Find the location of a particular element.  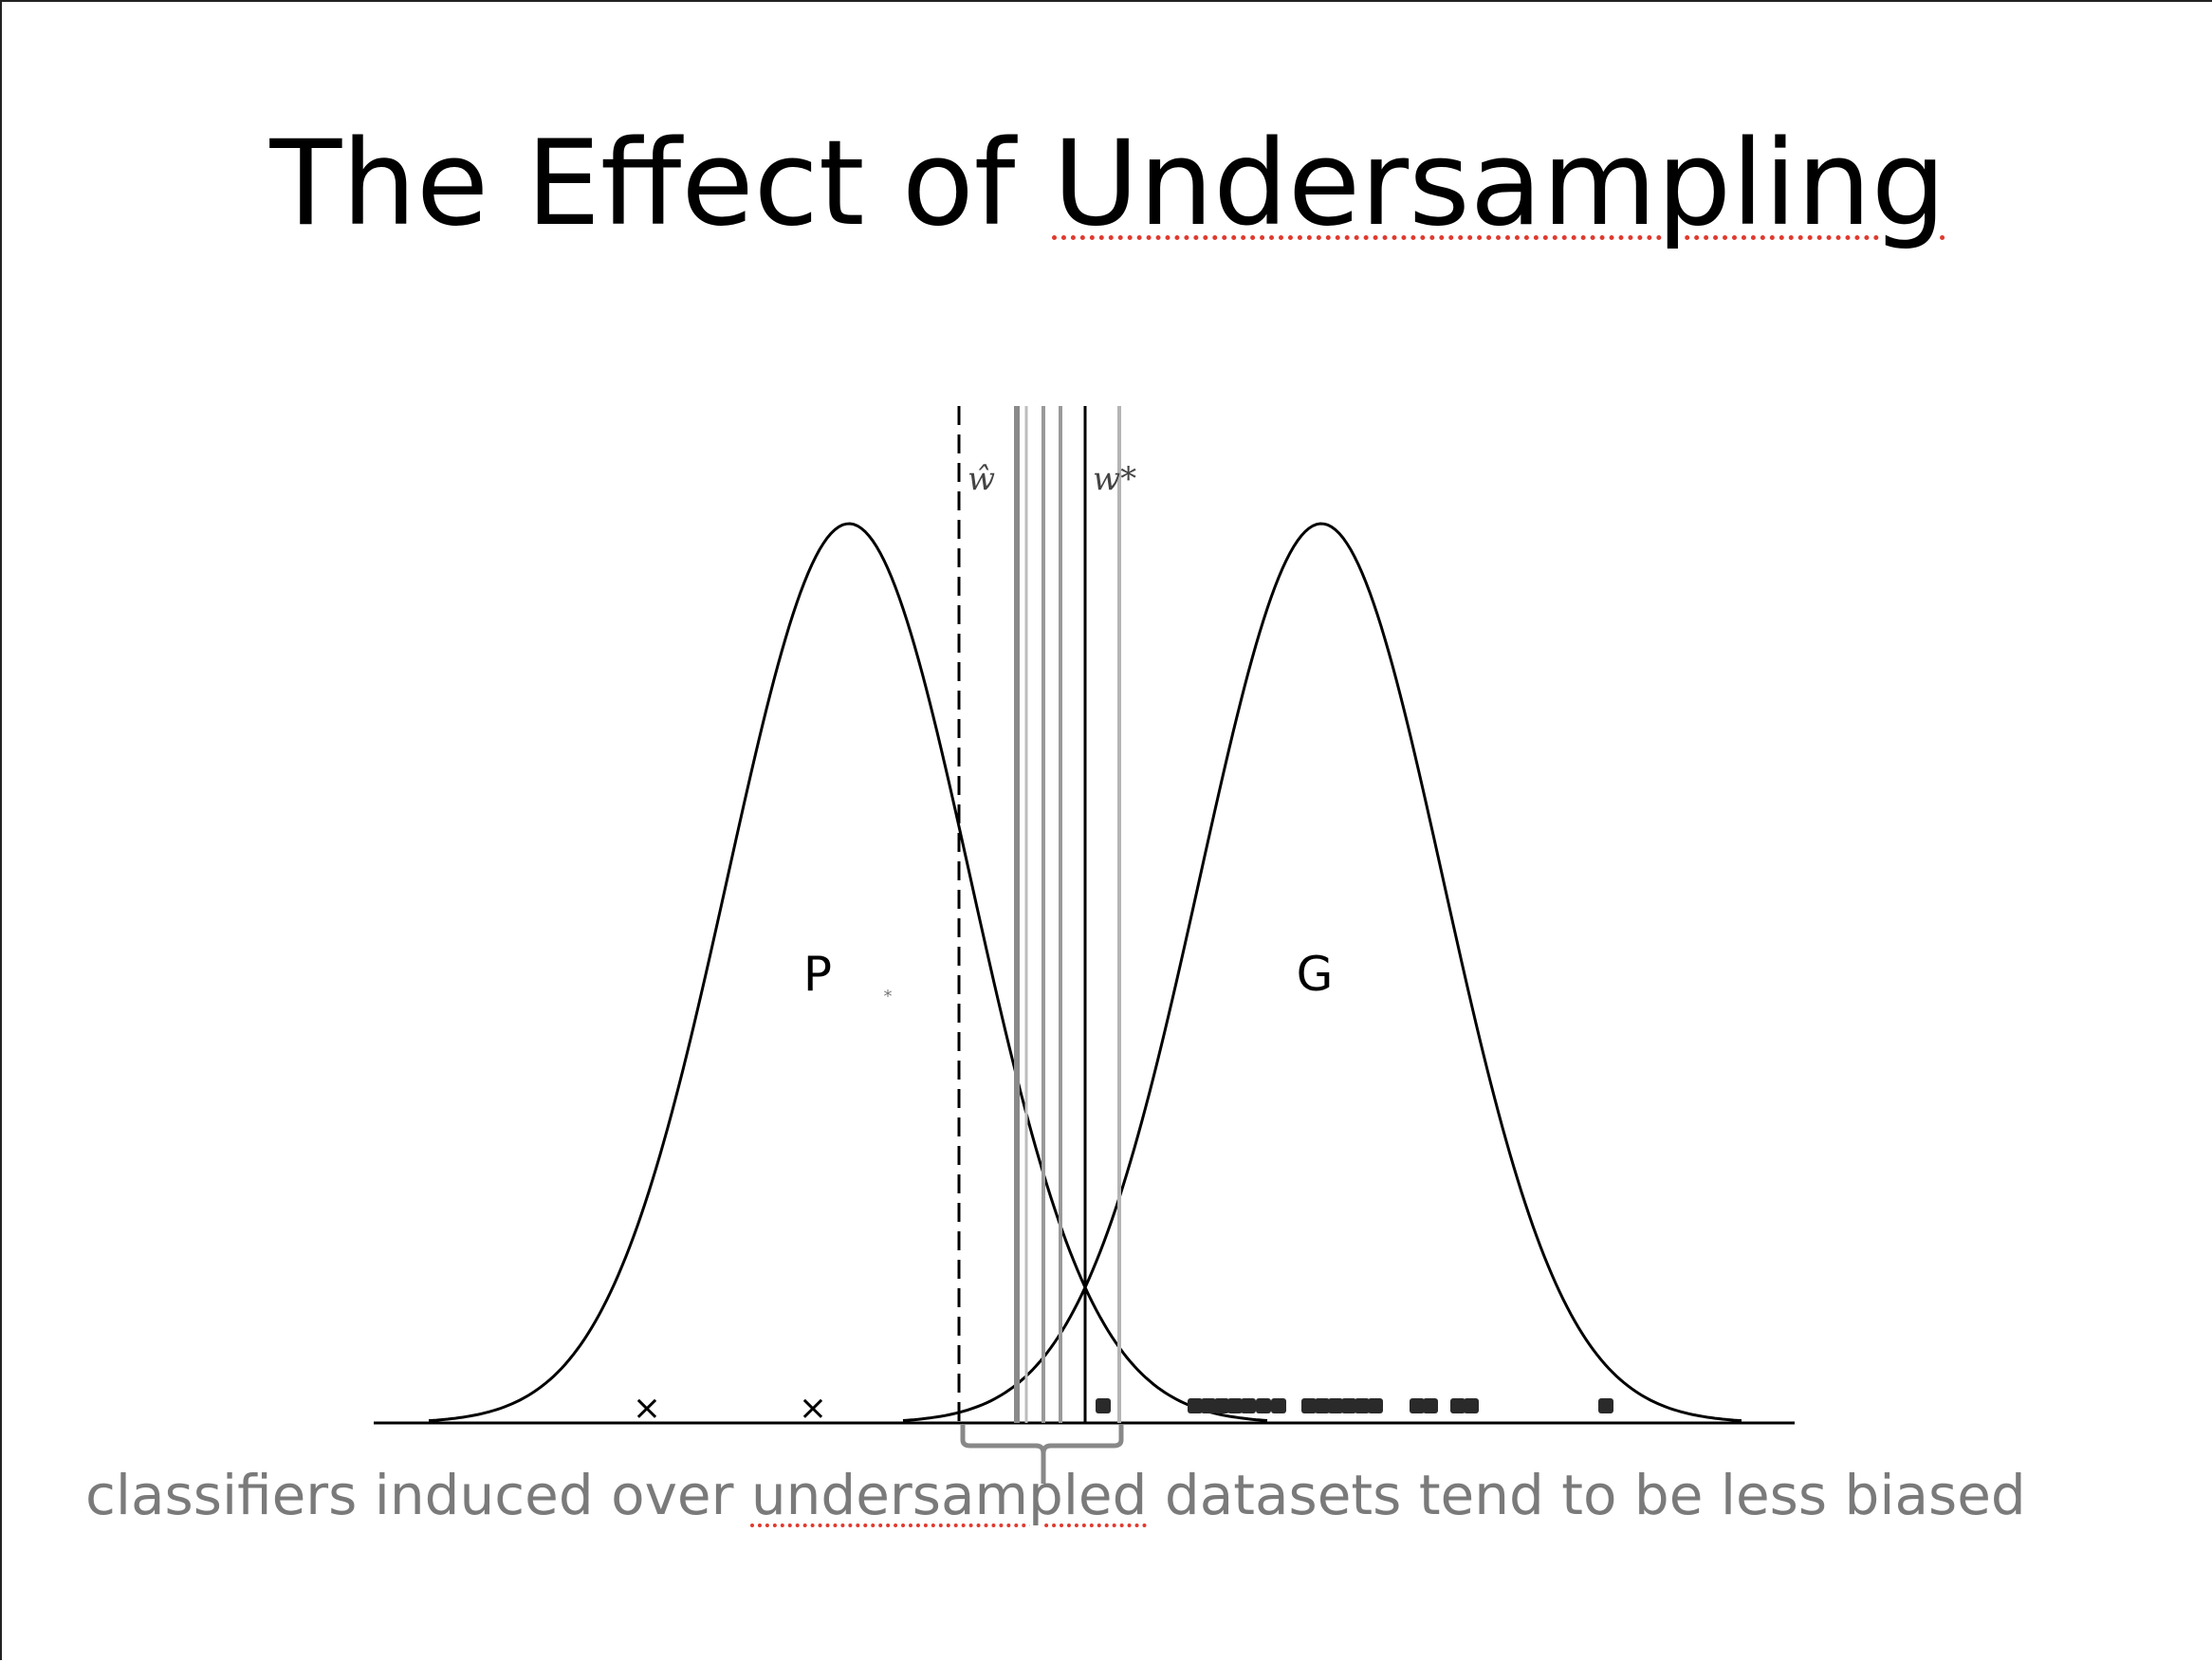

caption-misspelled-word: undersampled is located at coordinates (949, 1495).